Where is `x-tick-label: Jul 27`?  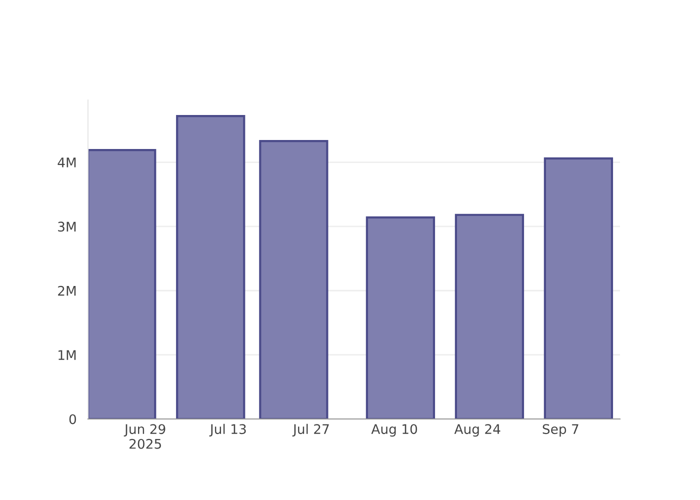 x-tick-label: Jul 27 is located at coordinates (310, 430).